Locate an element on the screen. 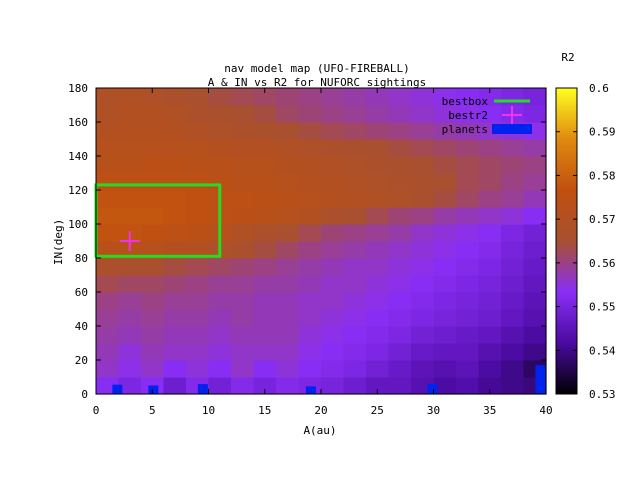  y-tick-label: 40 is located at coordinates (81, 326).